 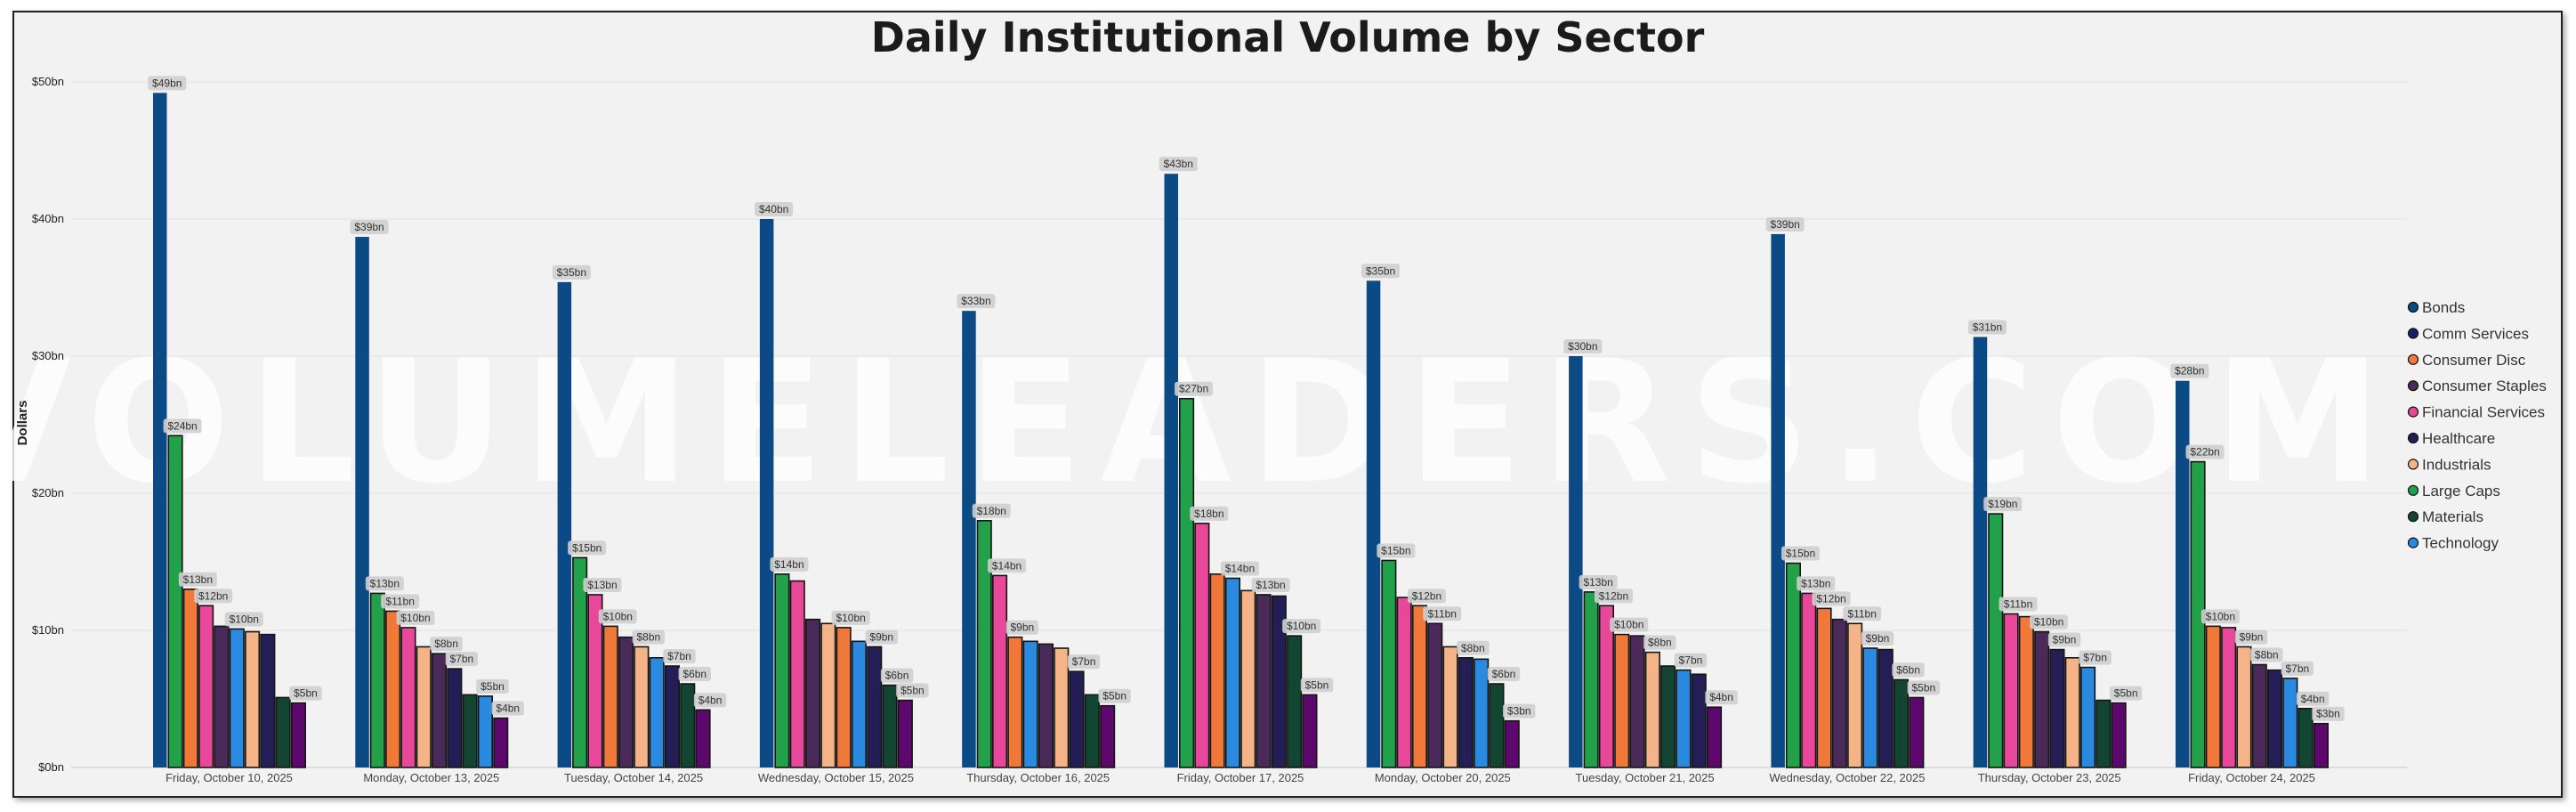 I want to click on legend-entry: Consumer Disc, so click(x=2474, y=360).